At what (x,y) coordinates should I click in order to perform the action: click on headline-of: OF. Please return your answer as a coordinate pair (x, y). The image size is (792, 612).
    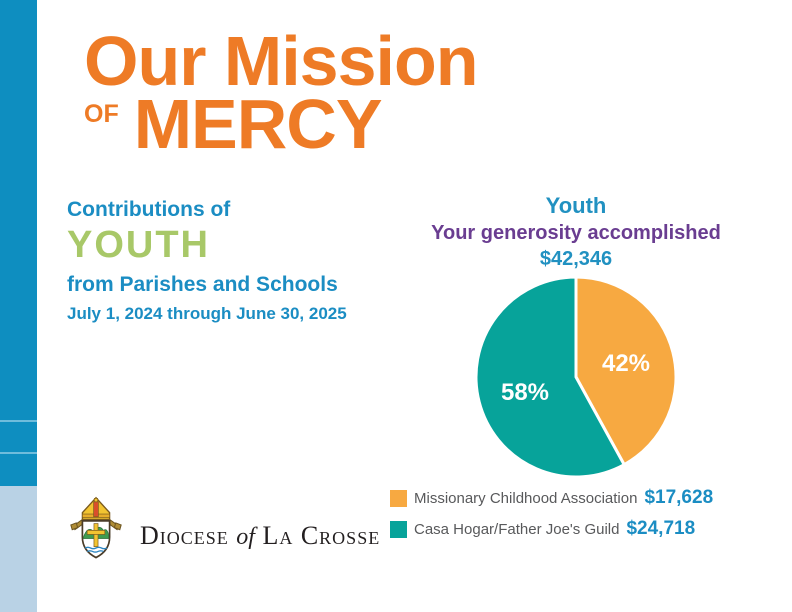
    Looking at the image, I should click on (101, 114).